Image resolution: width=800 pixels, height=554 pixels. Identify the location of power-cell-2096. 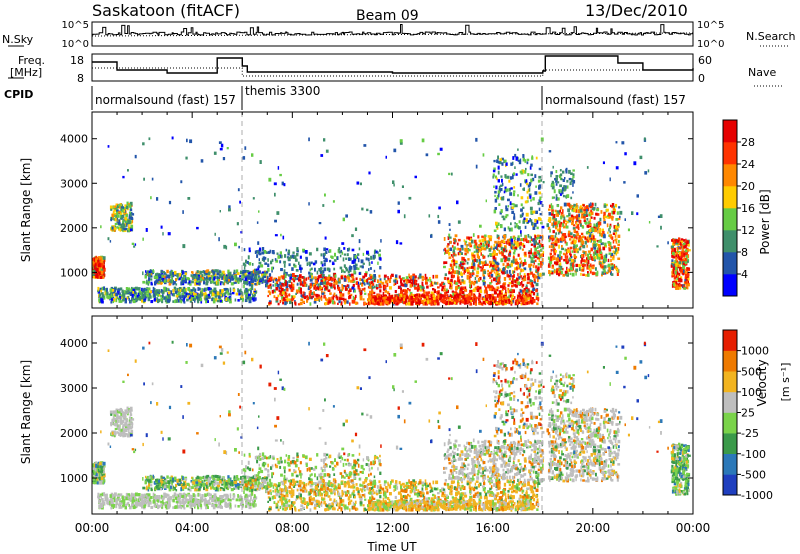
(497, 289).